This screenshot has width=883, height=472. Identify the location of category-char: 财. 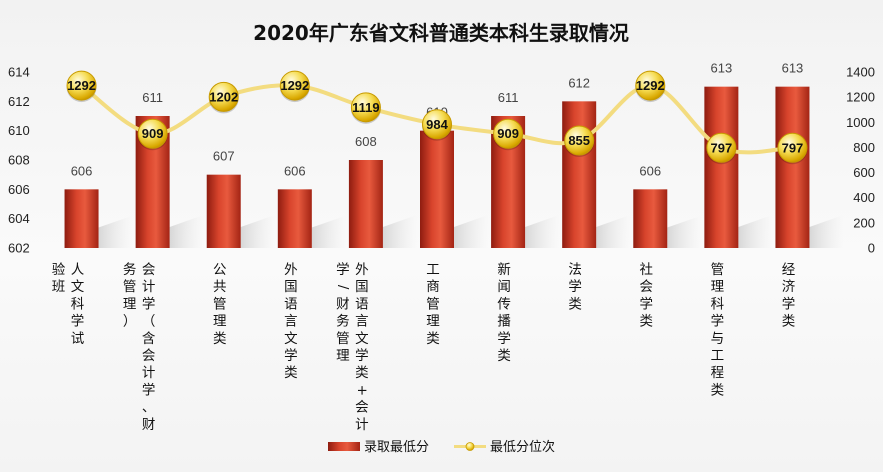
(149, 425).